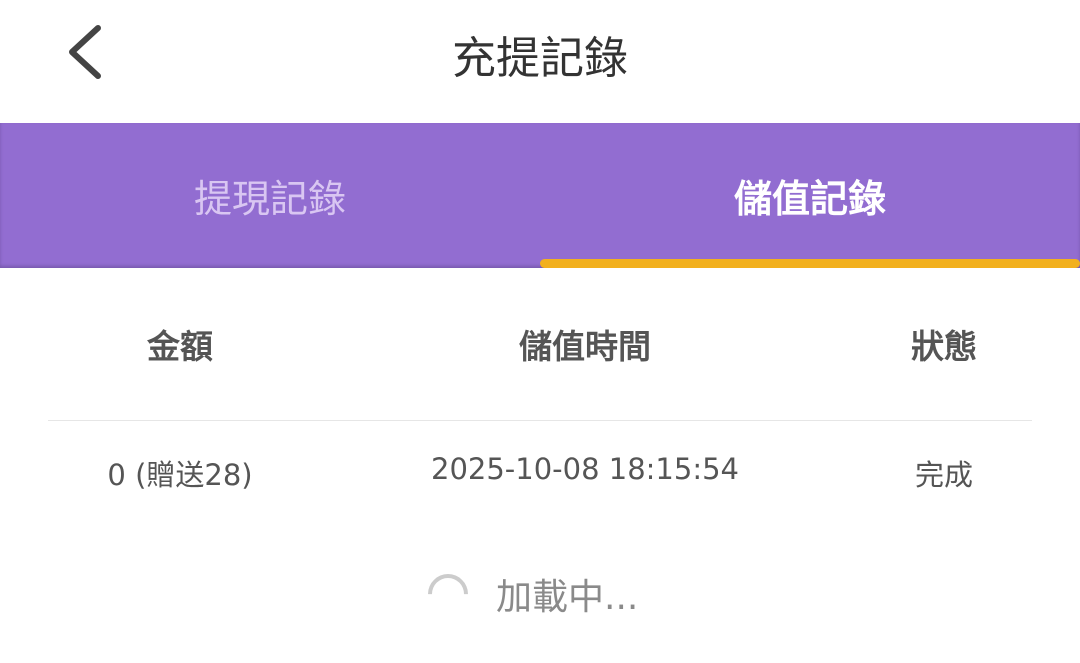 This screenshot has width=1080, height=663. I want to click on chevron-left-icon, so click(85, 52).